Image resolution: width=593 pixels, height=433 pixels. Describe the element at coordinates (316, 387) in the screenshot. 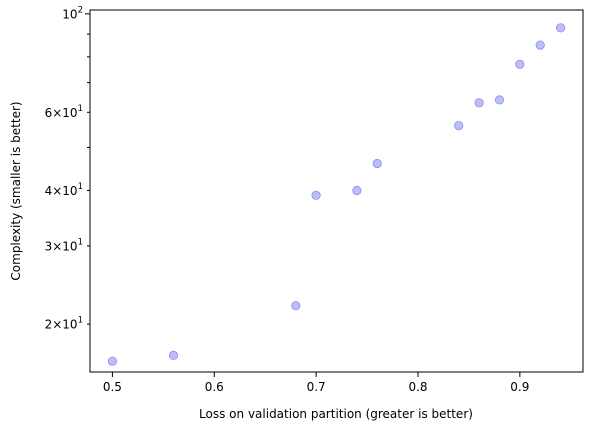

I see `x-tick-label-3: 0.7` at that location.